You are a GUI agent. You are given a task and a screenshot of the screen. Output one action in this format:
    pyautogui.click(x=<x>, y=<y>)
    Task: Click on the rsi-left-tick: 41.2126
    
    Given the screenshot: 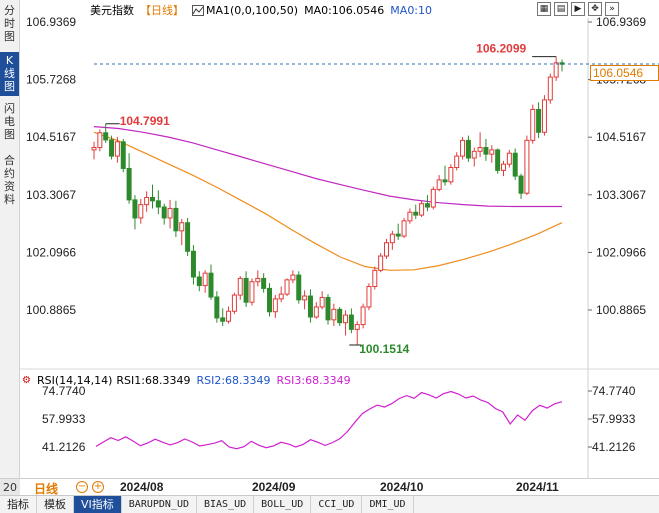 What is the action you would take?
    pyautogui.click(x=64, y=447)
    